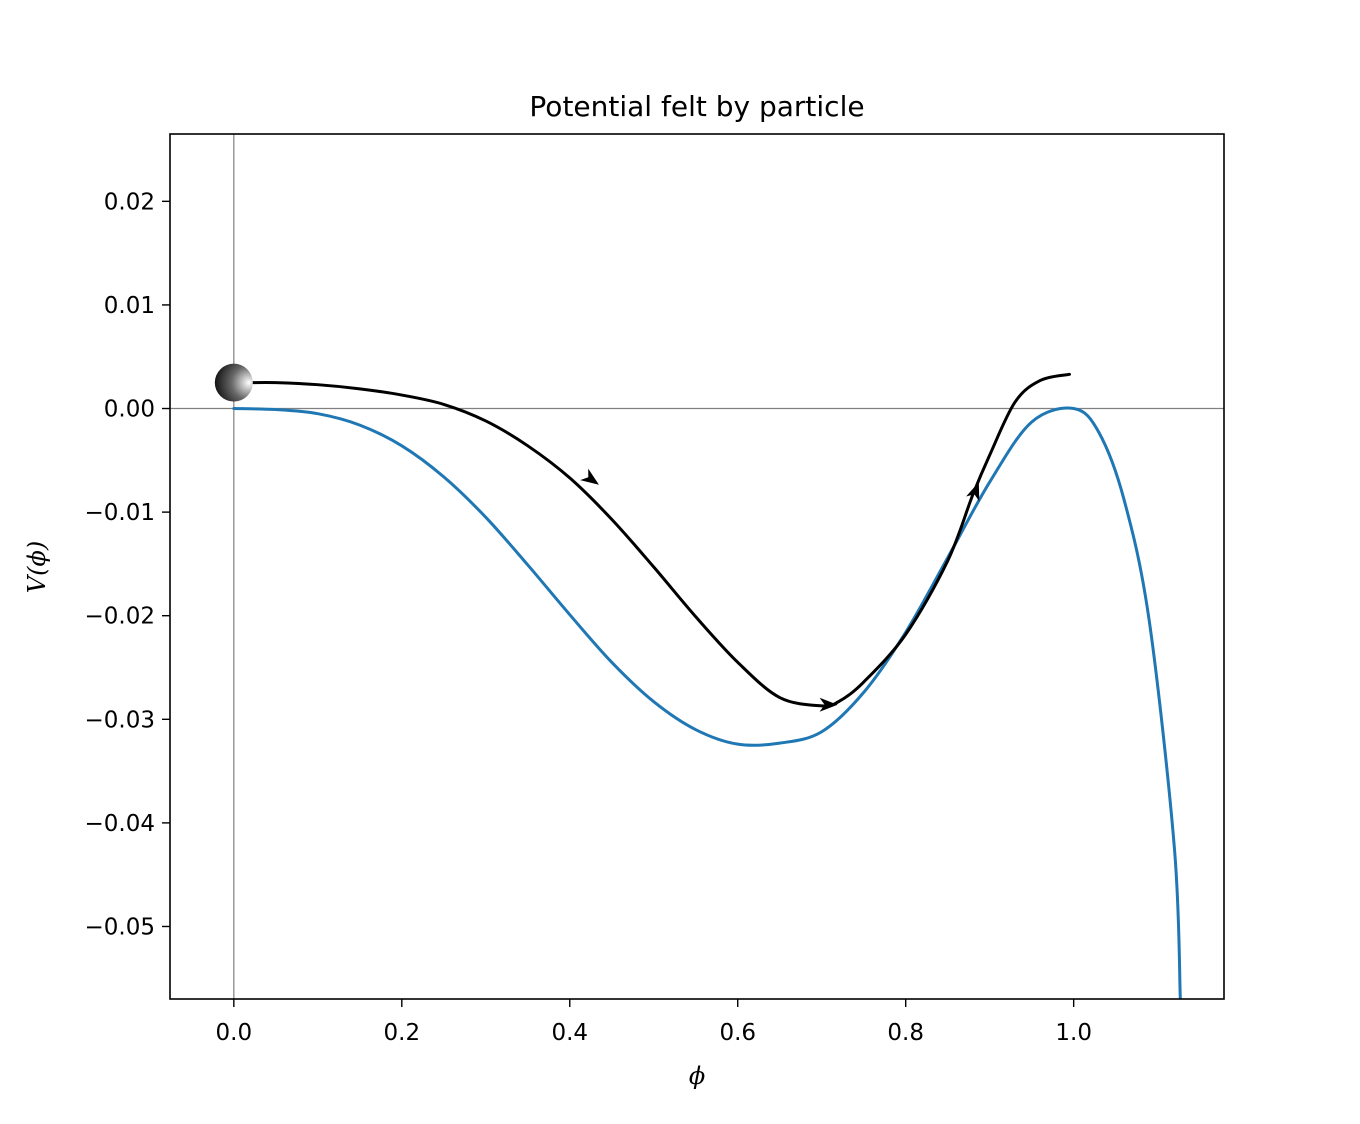  I want to click on y-tick-label: 0.01, so click(129, 306).